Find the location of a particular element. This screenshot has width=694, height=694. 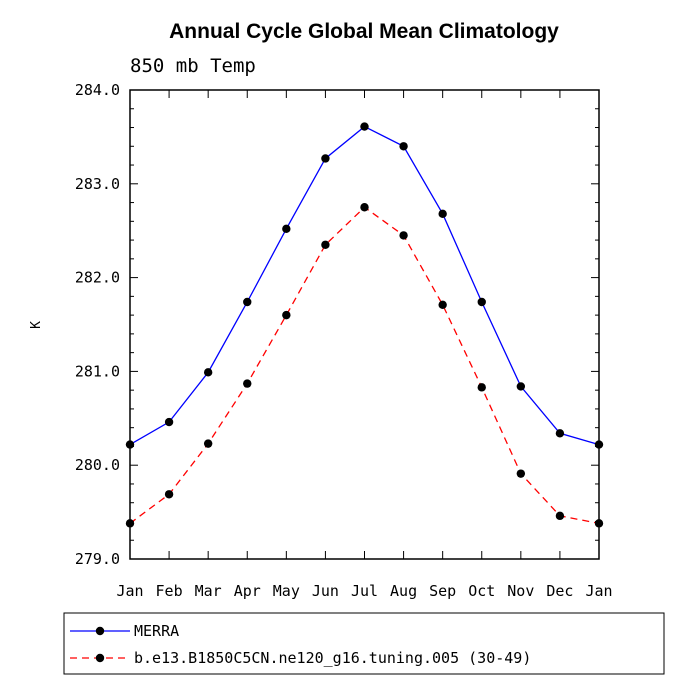

y-tick-label: 283.0 is located at coordinates (97, 184).